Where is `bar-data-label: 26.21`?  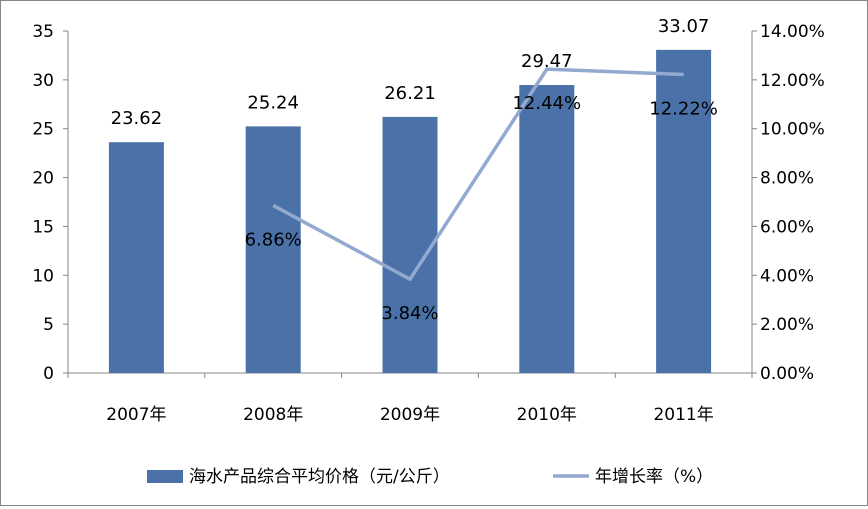
bar-data-label: 26.21 is located at coordinates (410, 93).